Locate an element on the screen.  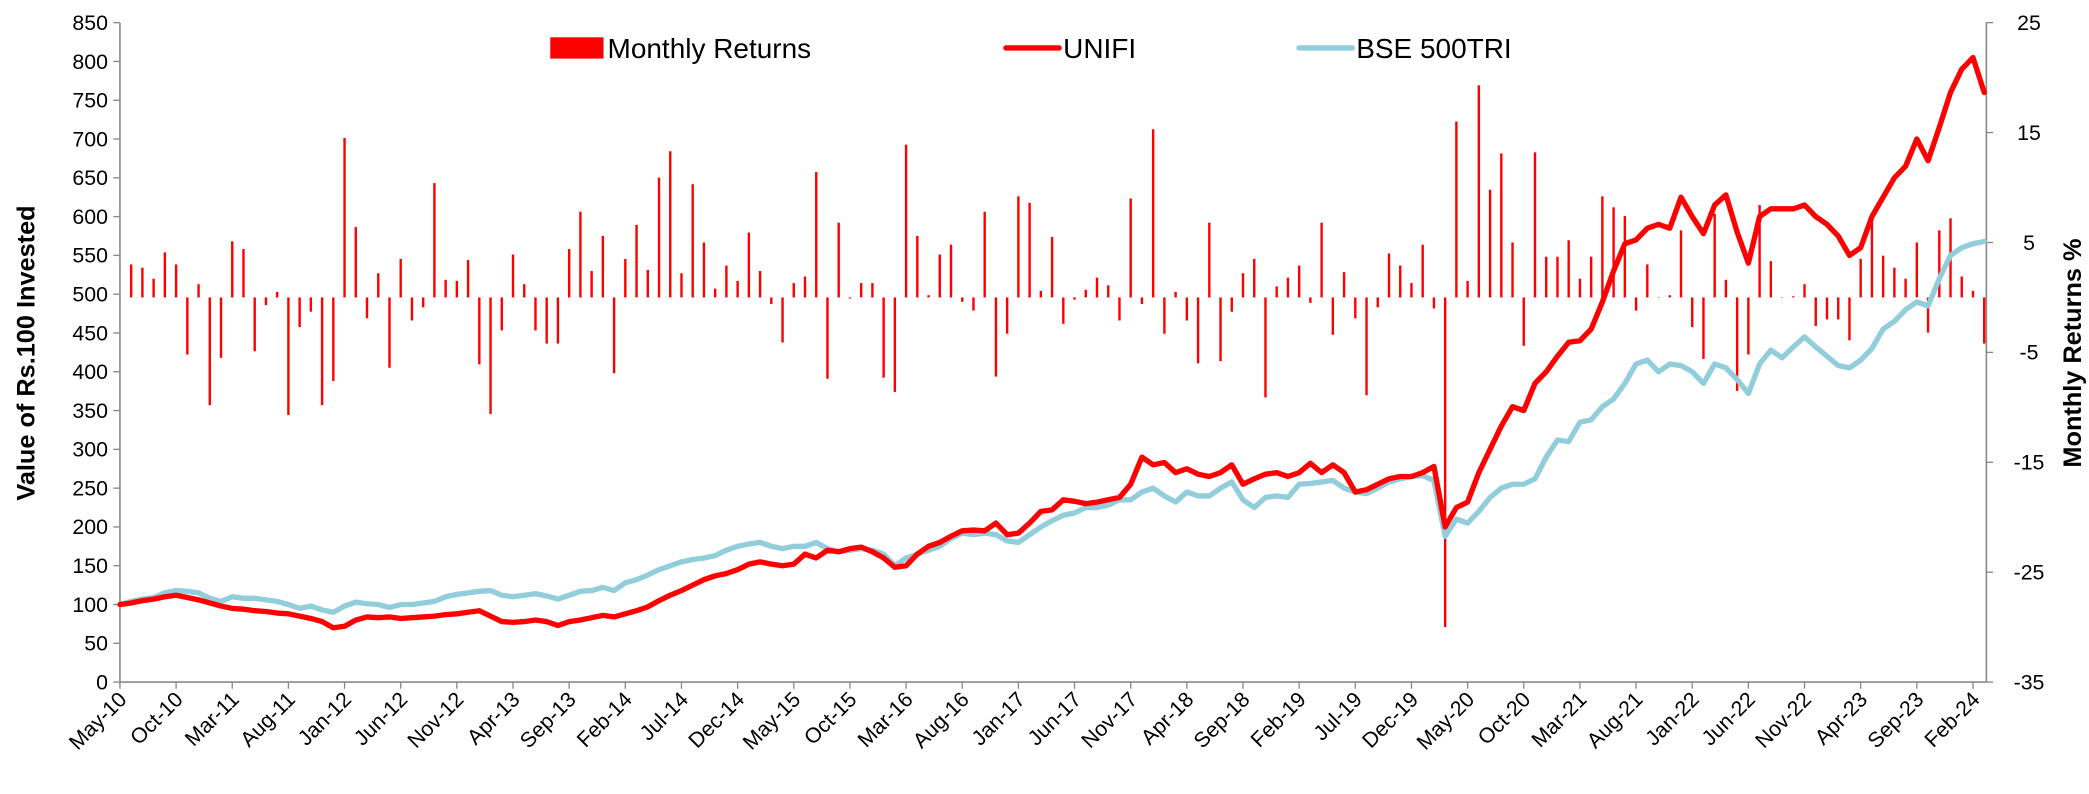
y-axis-title: Value of Rs.100 Invested is located at coordinates (27, 352).